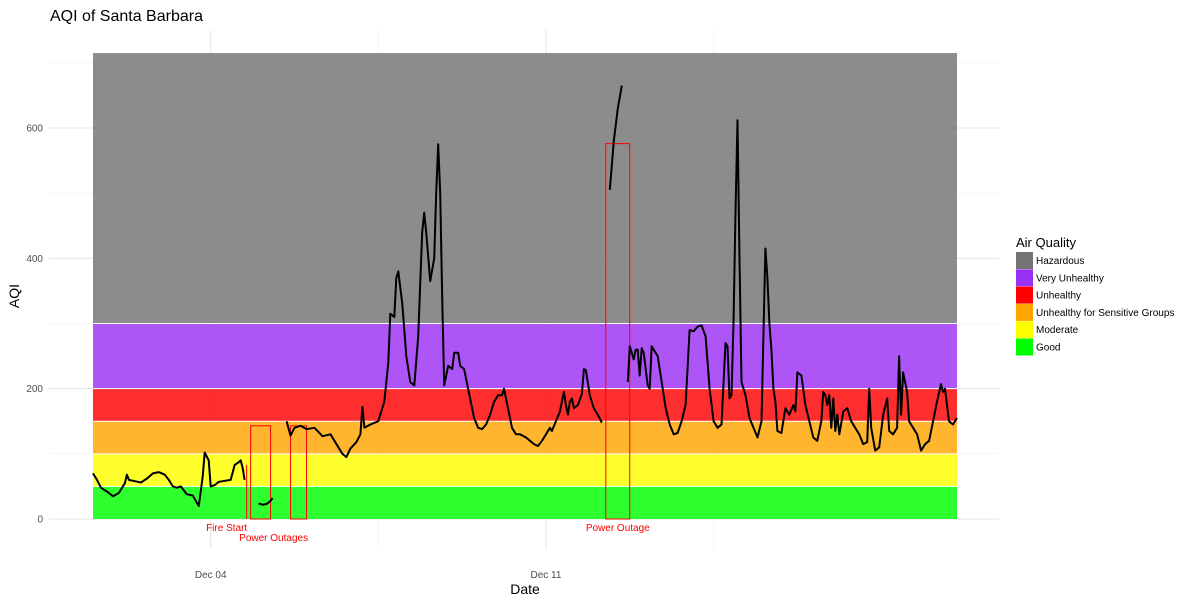 This screenshot has height=600, width=1200. I want to click on band-very-unhealthy, so click(525, 356).